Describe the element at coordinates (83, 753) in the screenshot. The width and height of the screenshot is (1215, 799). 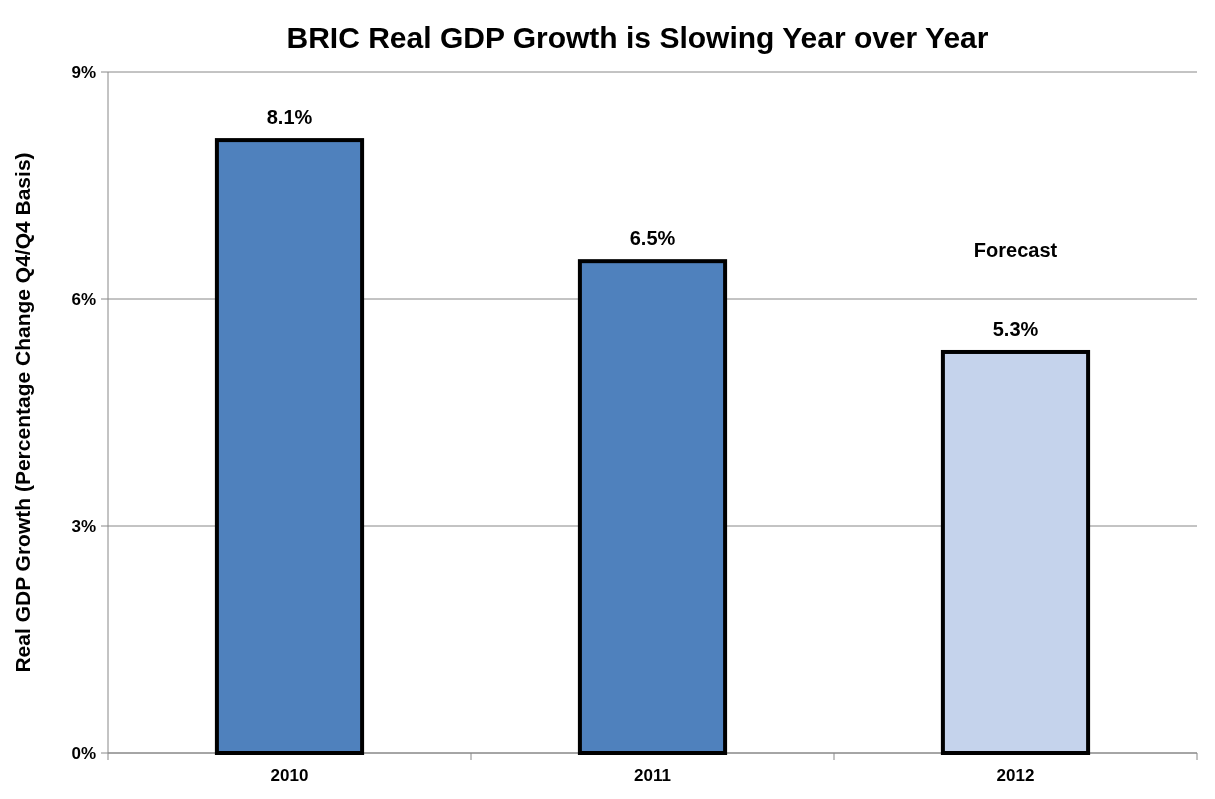
I see `y-tick-label: 0%` at that location.